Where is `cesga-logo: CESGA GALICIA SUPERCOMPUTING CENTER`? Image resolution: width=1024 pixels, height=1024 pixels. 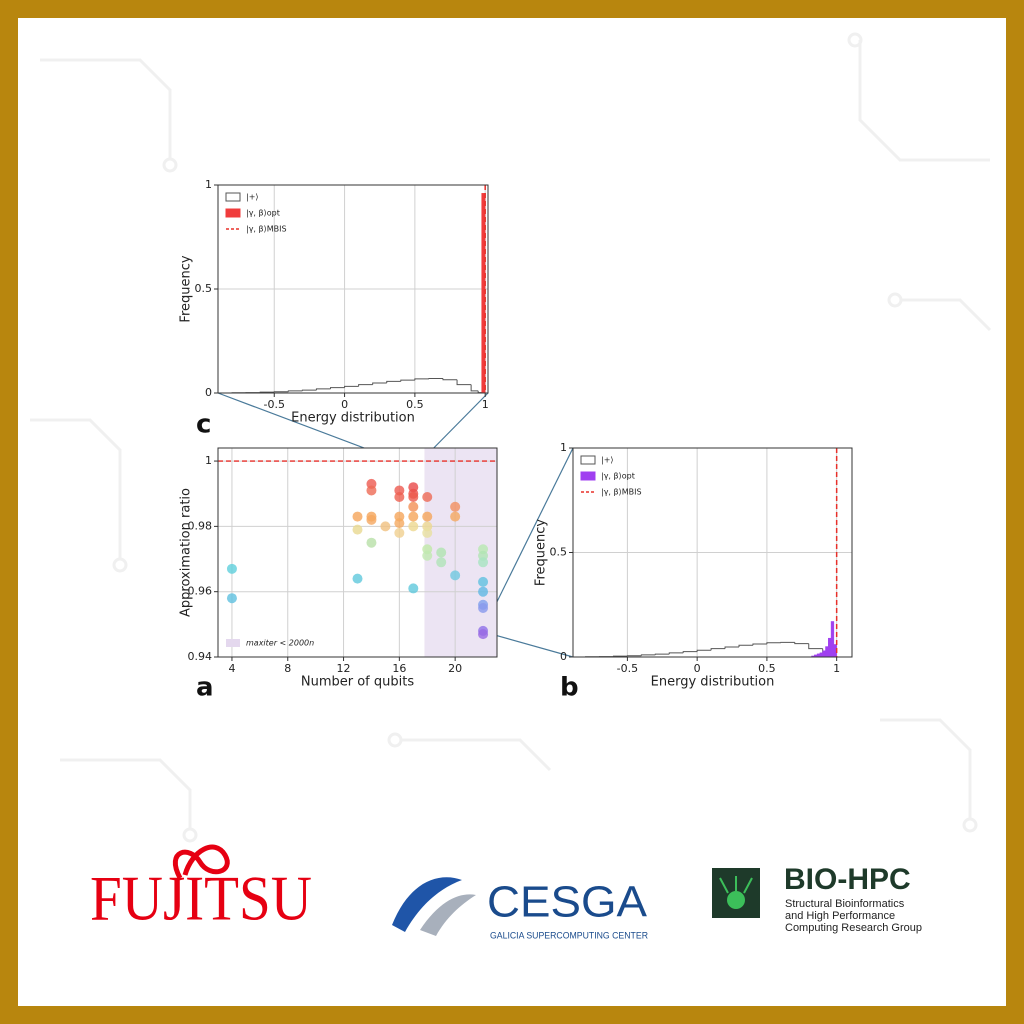 cesga-logo: CESGA GALICIA SUPERCOMPUTING CENTER is located at coordinates (520, 908).